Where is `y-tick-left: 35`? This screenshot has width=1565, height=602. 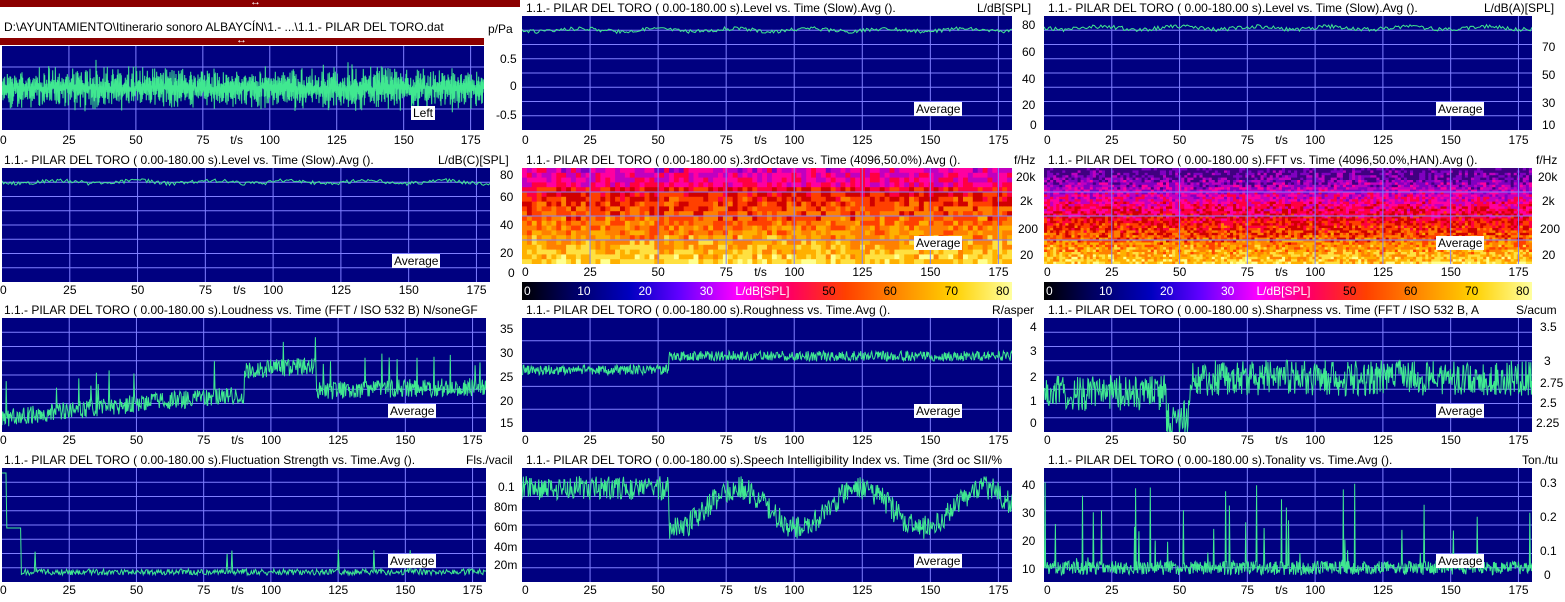 y-tick-left: 35 is located at coordinates (507, 329).